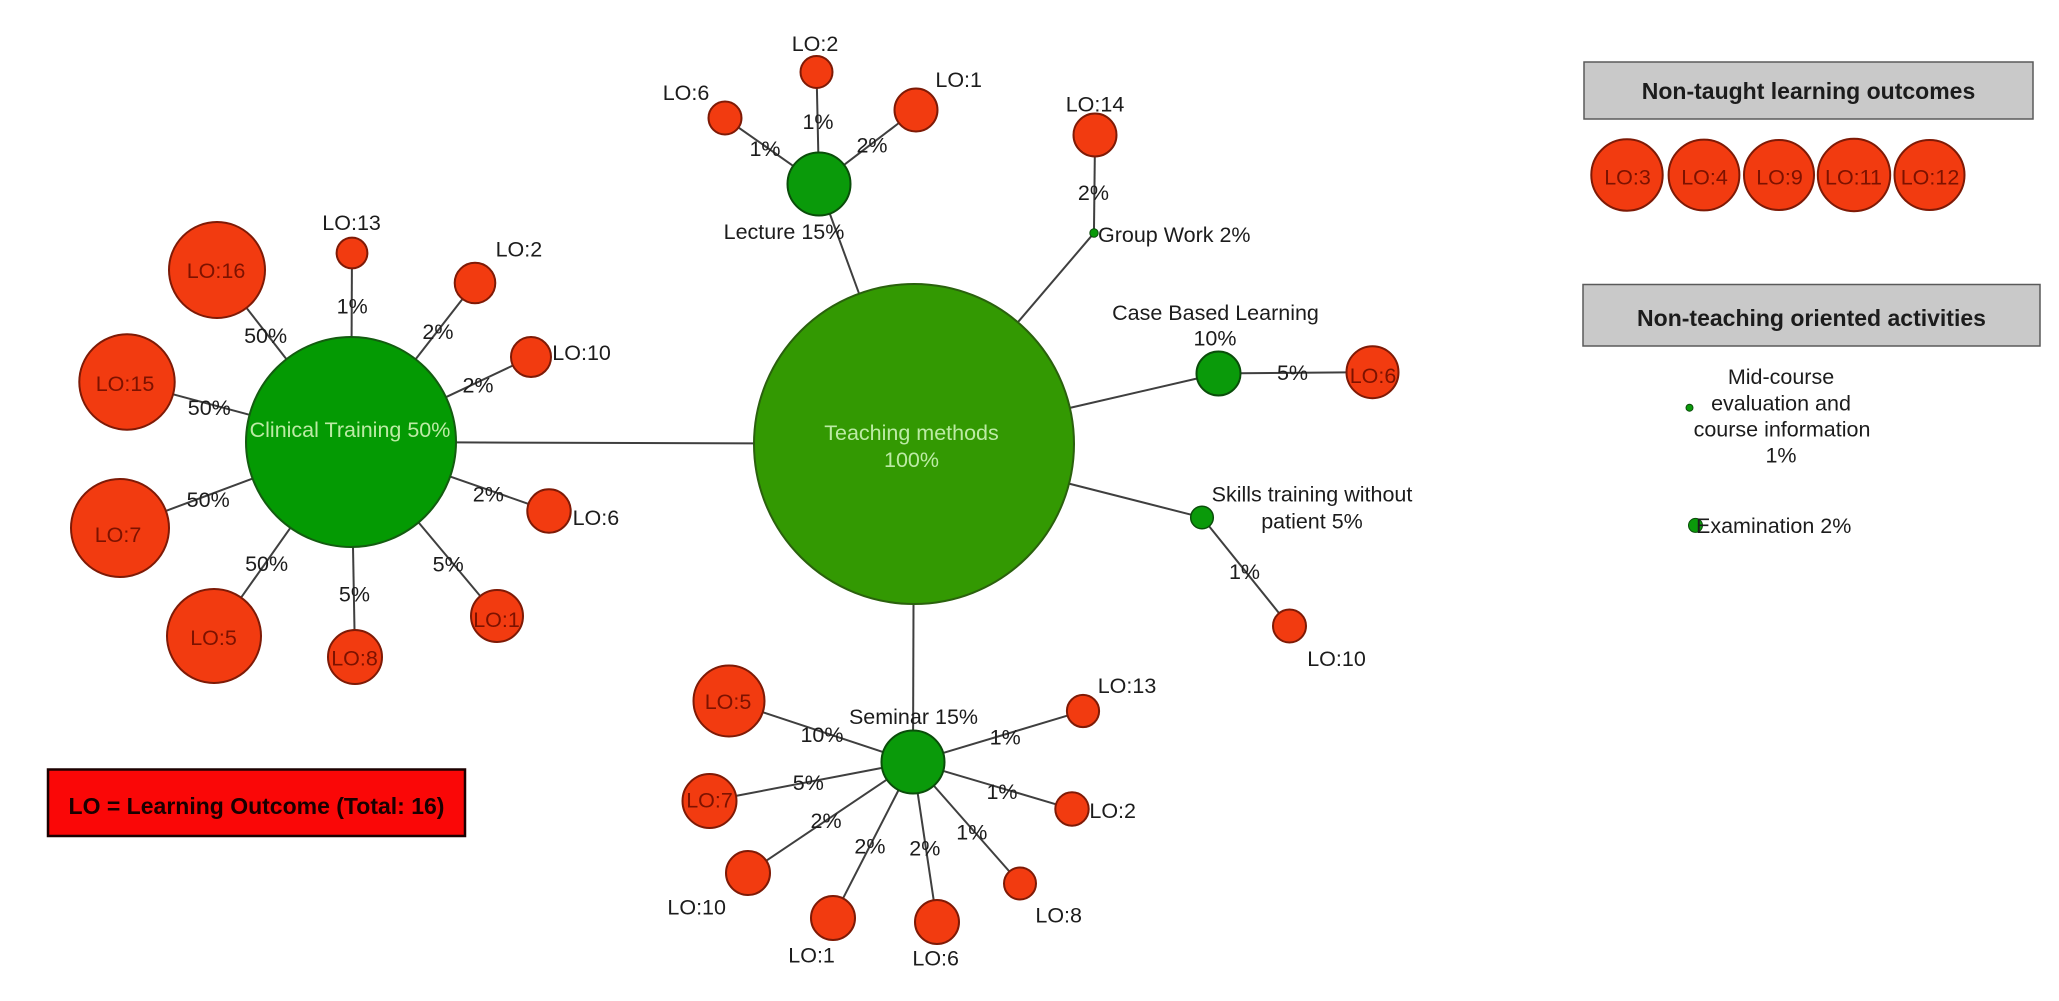 The width and height of the screenshot is (2059, 1001). I want to click on svg-text: patient 5%, so click(1312, 522).